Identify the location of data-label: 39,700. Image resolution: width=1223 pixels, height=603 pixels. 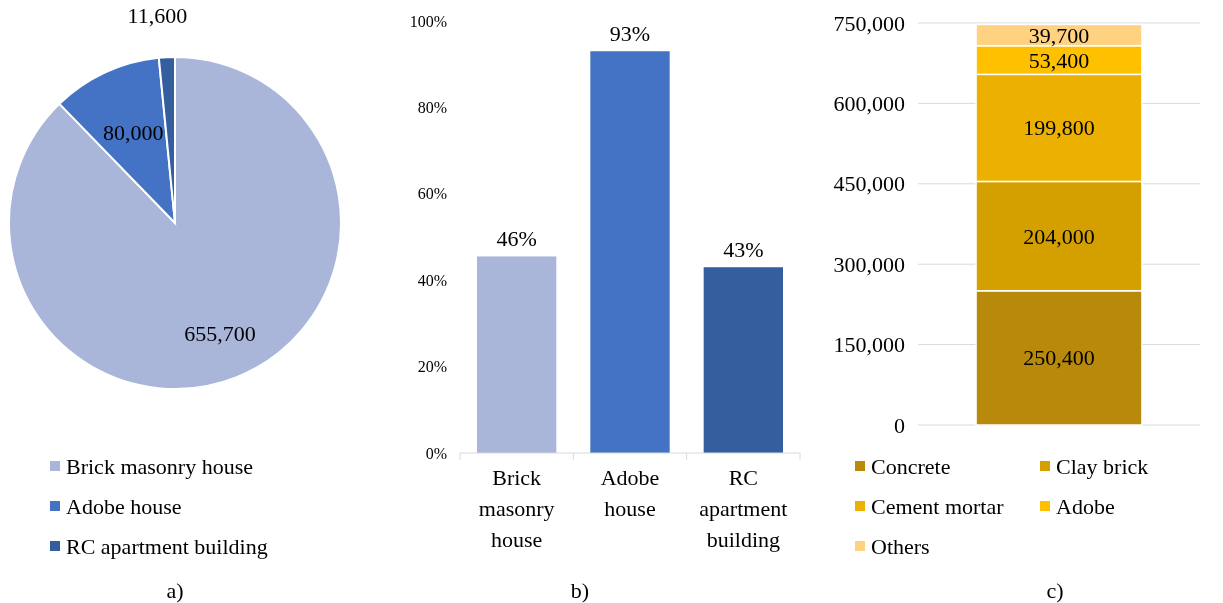
(1059, 35).